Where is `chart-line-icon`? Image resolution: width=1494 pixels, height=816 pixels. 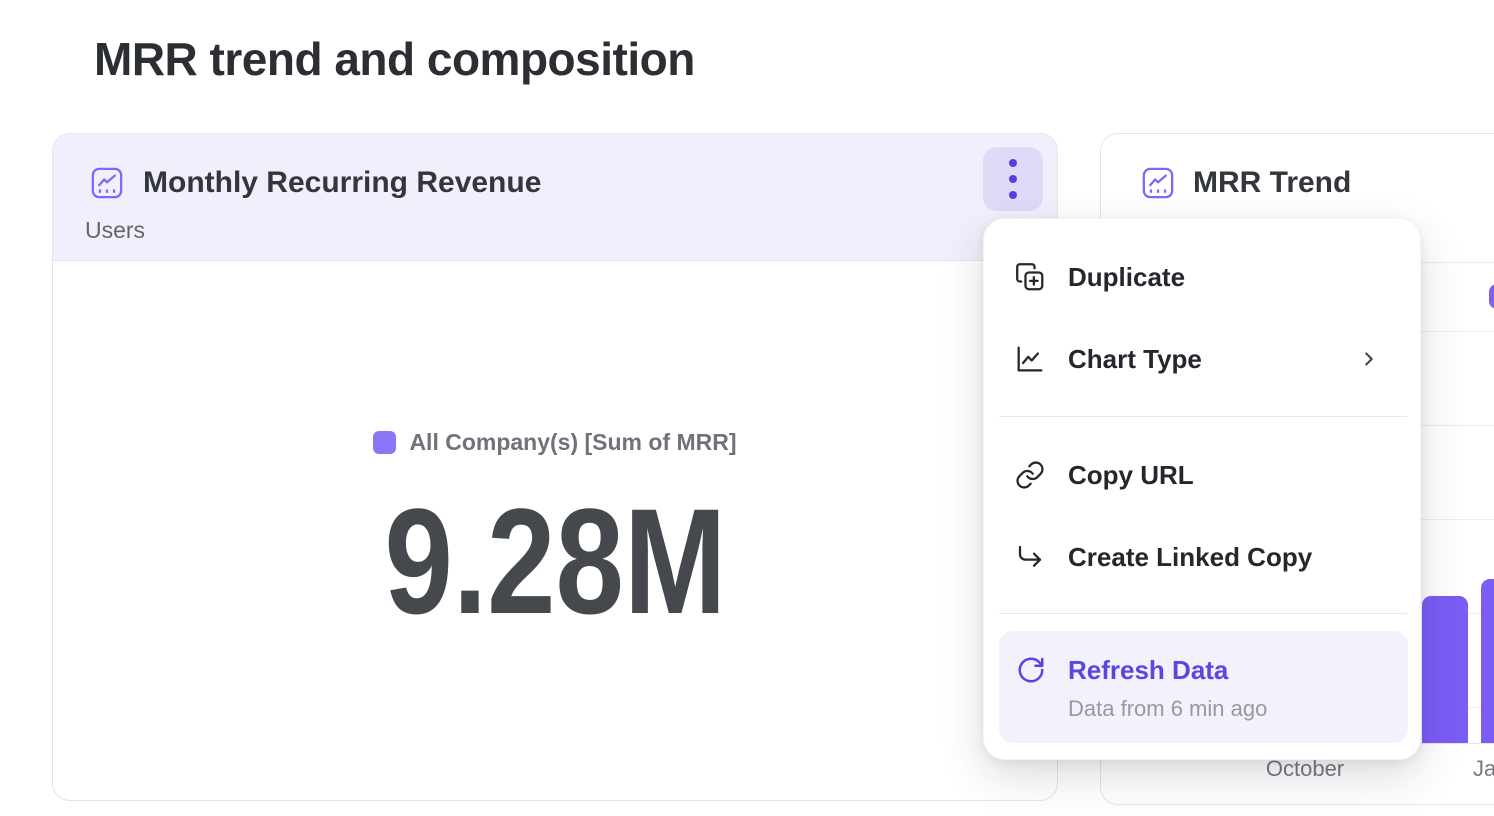
chart-line-icon is located at coordinates (1030, 359).